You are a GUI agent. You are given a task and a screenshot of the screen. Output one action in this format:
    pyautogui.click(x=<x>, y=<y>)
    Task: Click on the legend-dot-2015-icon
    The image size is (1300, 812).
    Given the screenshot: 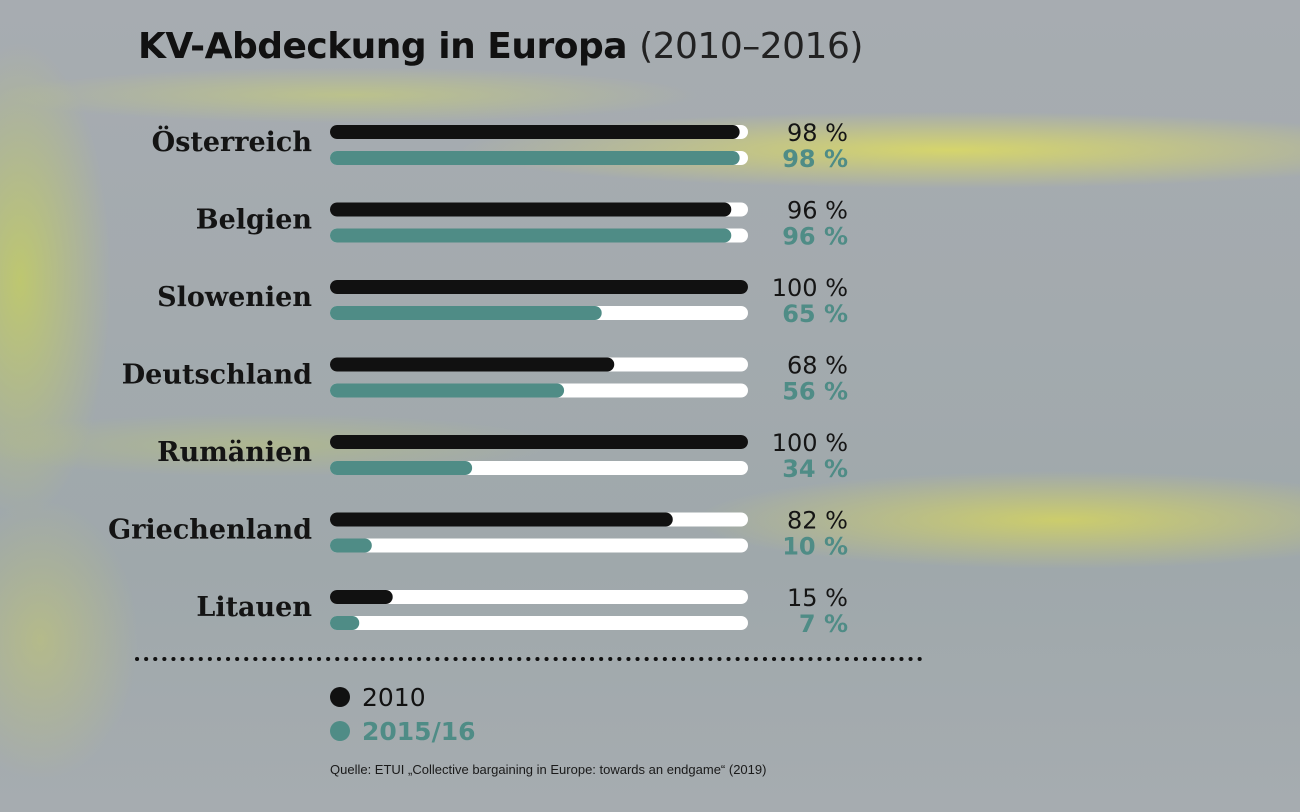 What is the action you would take?
    pyautogui.click(x=340, y=731)
    